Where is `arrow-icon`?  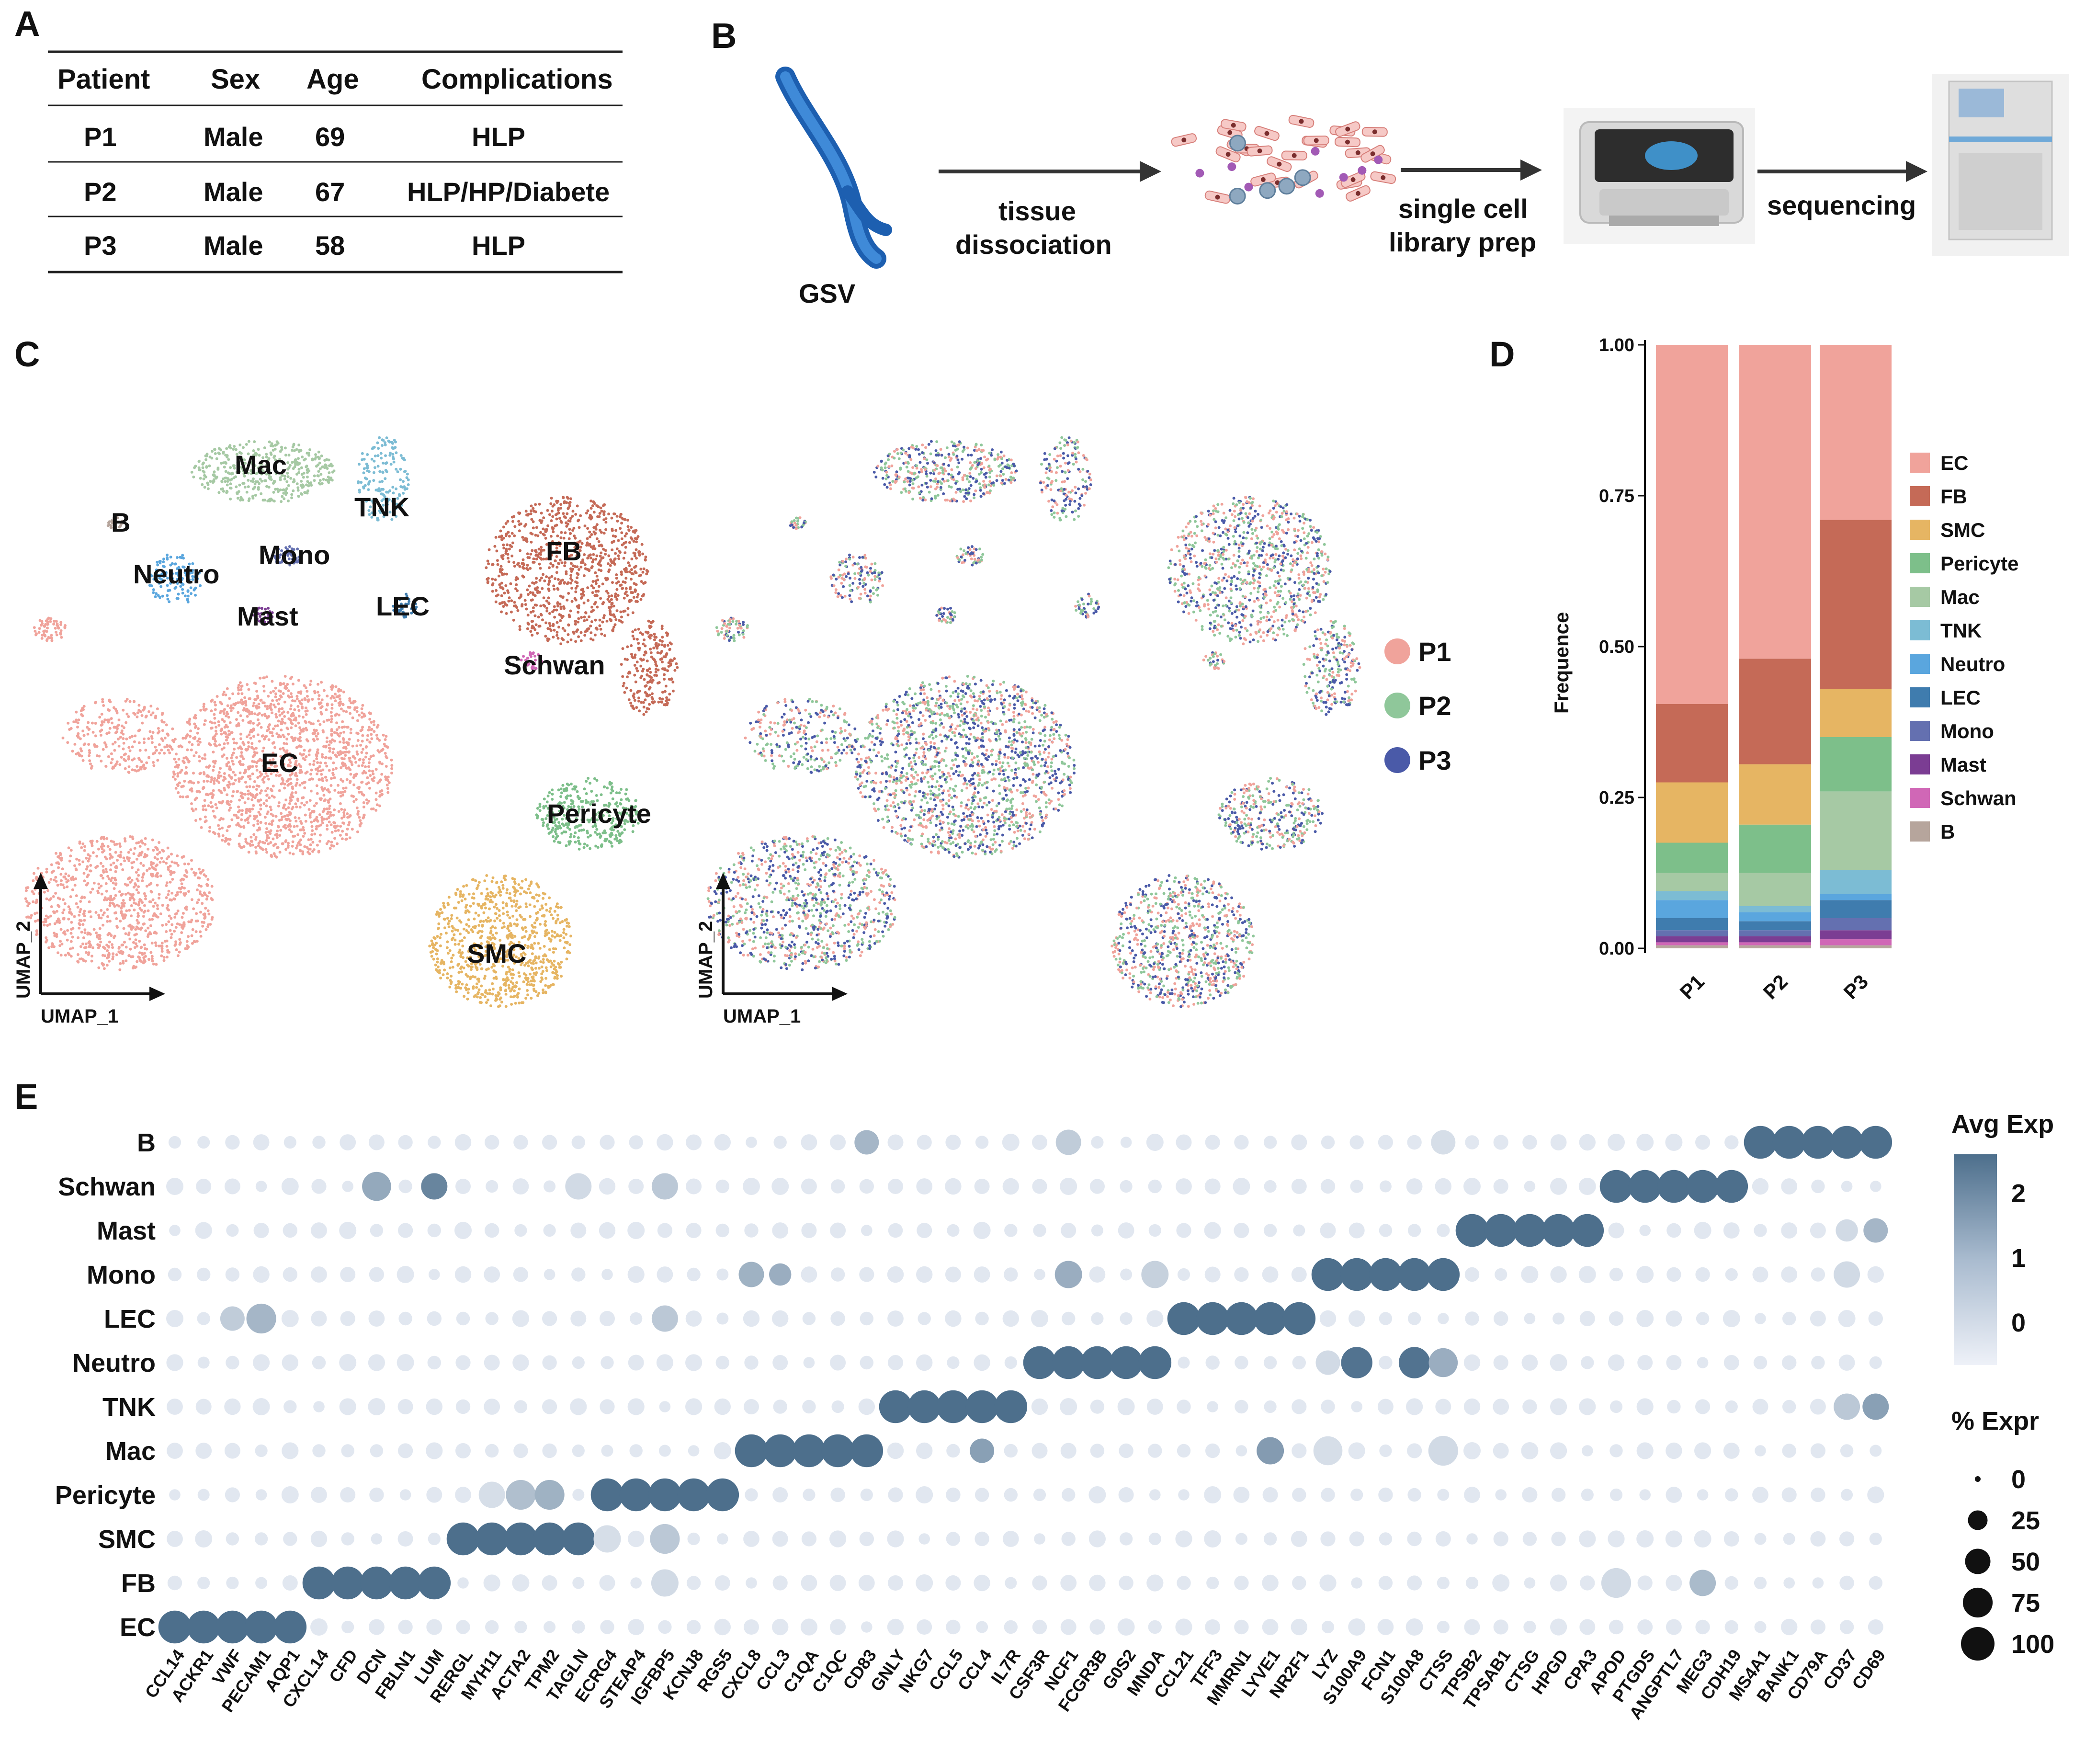
arrow-icon is located at coordinates (1050, 171).